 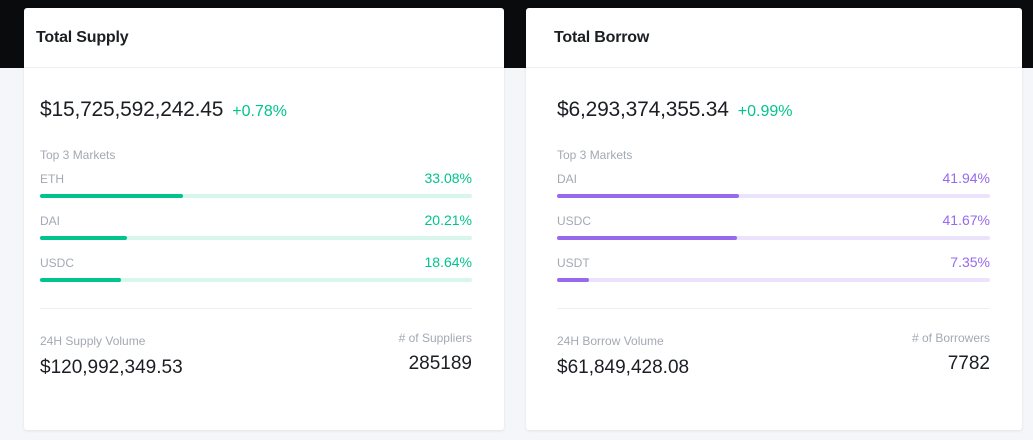 I want to click on market-percent: 7.35%, so click(x=970, y=262).